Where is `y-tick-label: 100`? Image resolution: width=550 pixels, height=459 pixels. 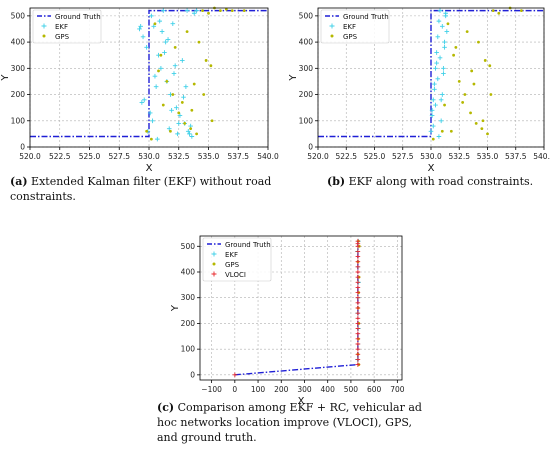
y-tick-label: 100 is located at coordinates (188, 349).